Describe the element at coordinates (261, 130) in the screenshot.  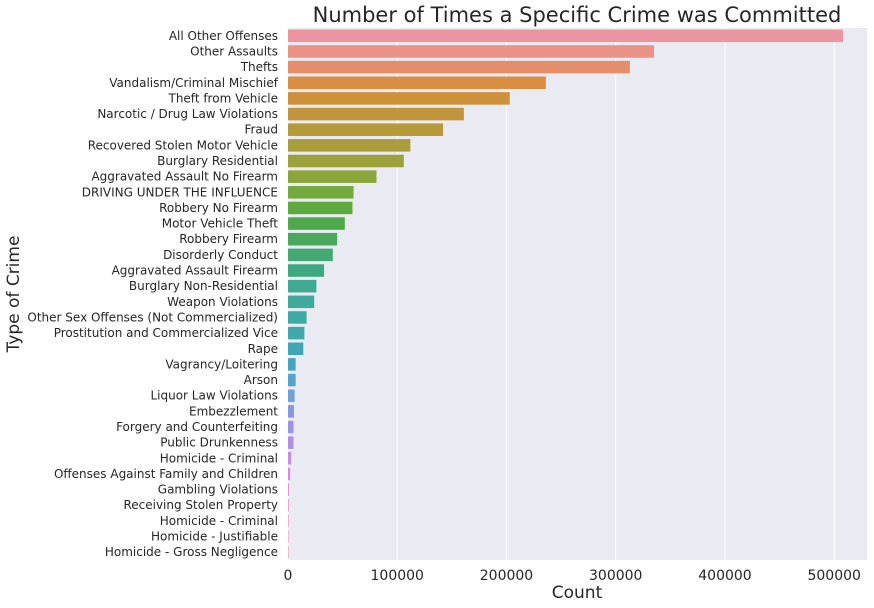
I see `category-label: Fraud` at that location.